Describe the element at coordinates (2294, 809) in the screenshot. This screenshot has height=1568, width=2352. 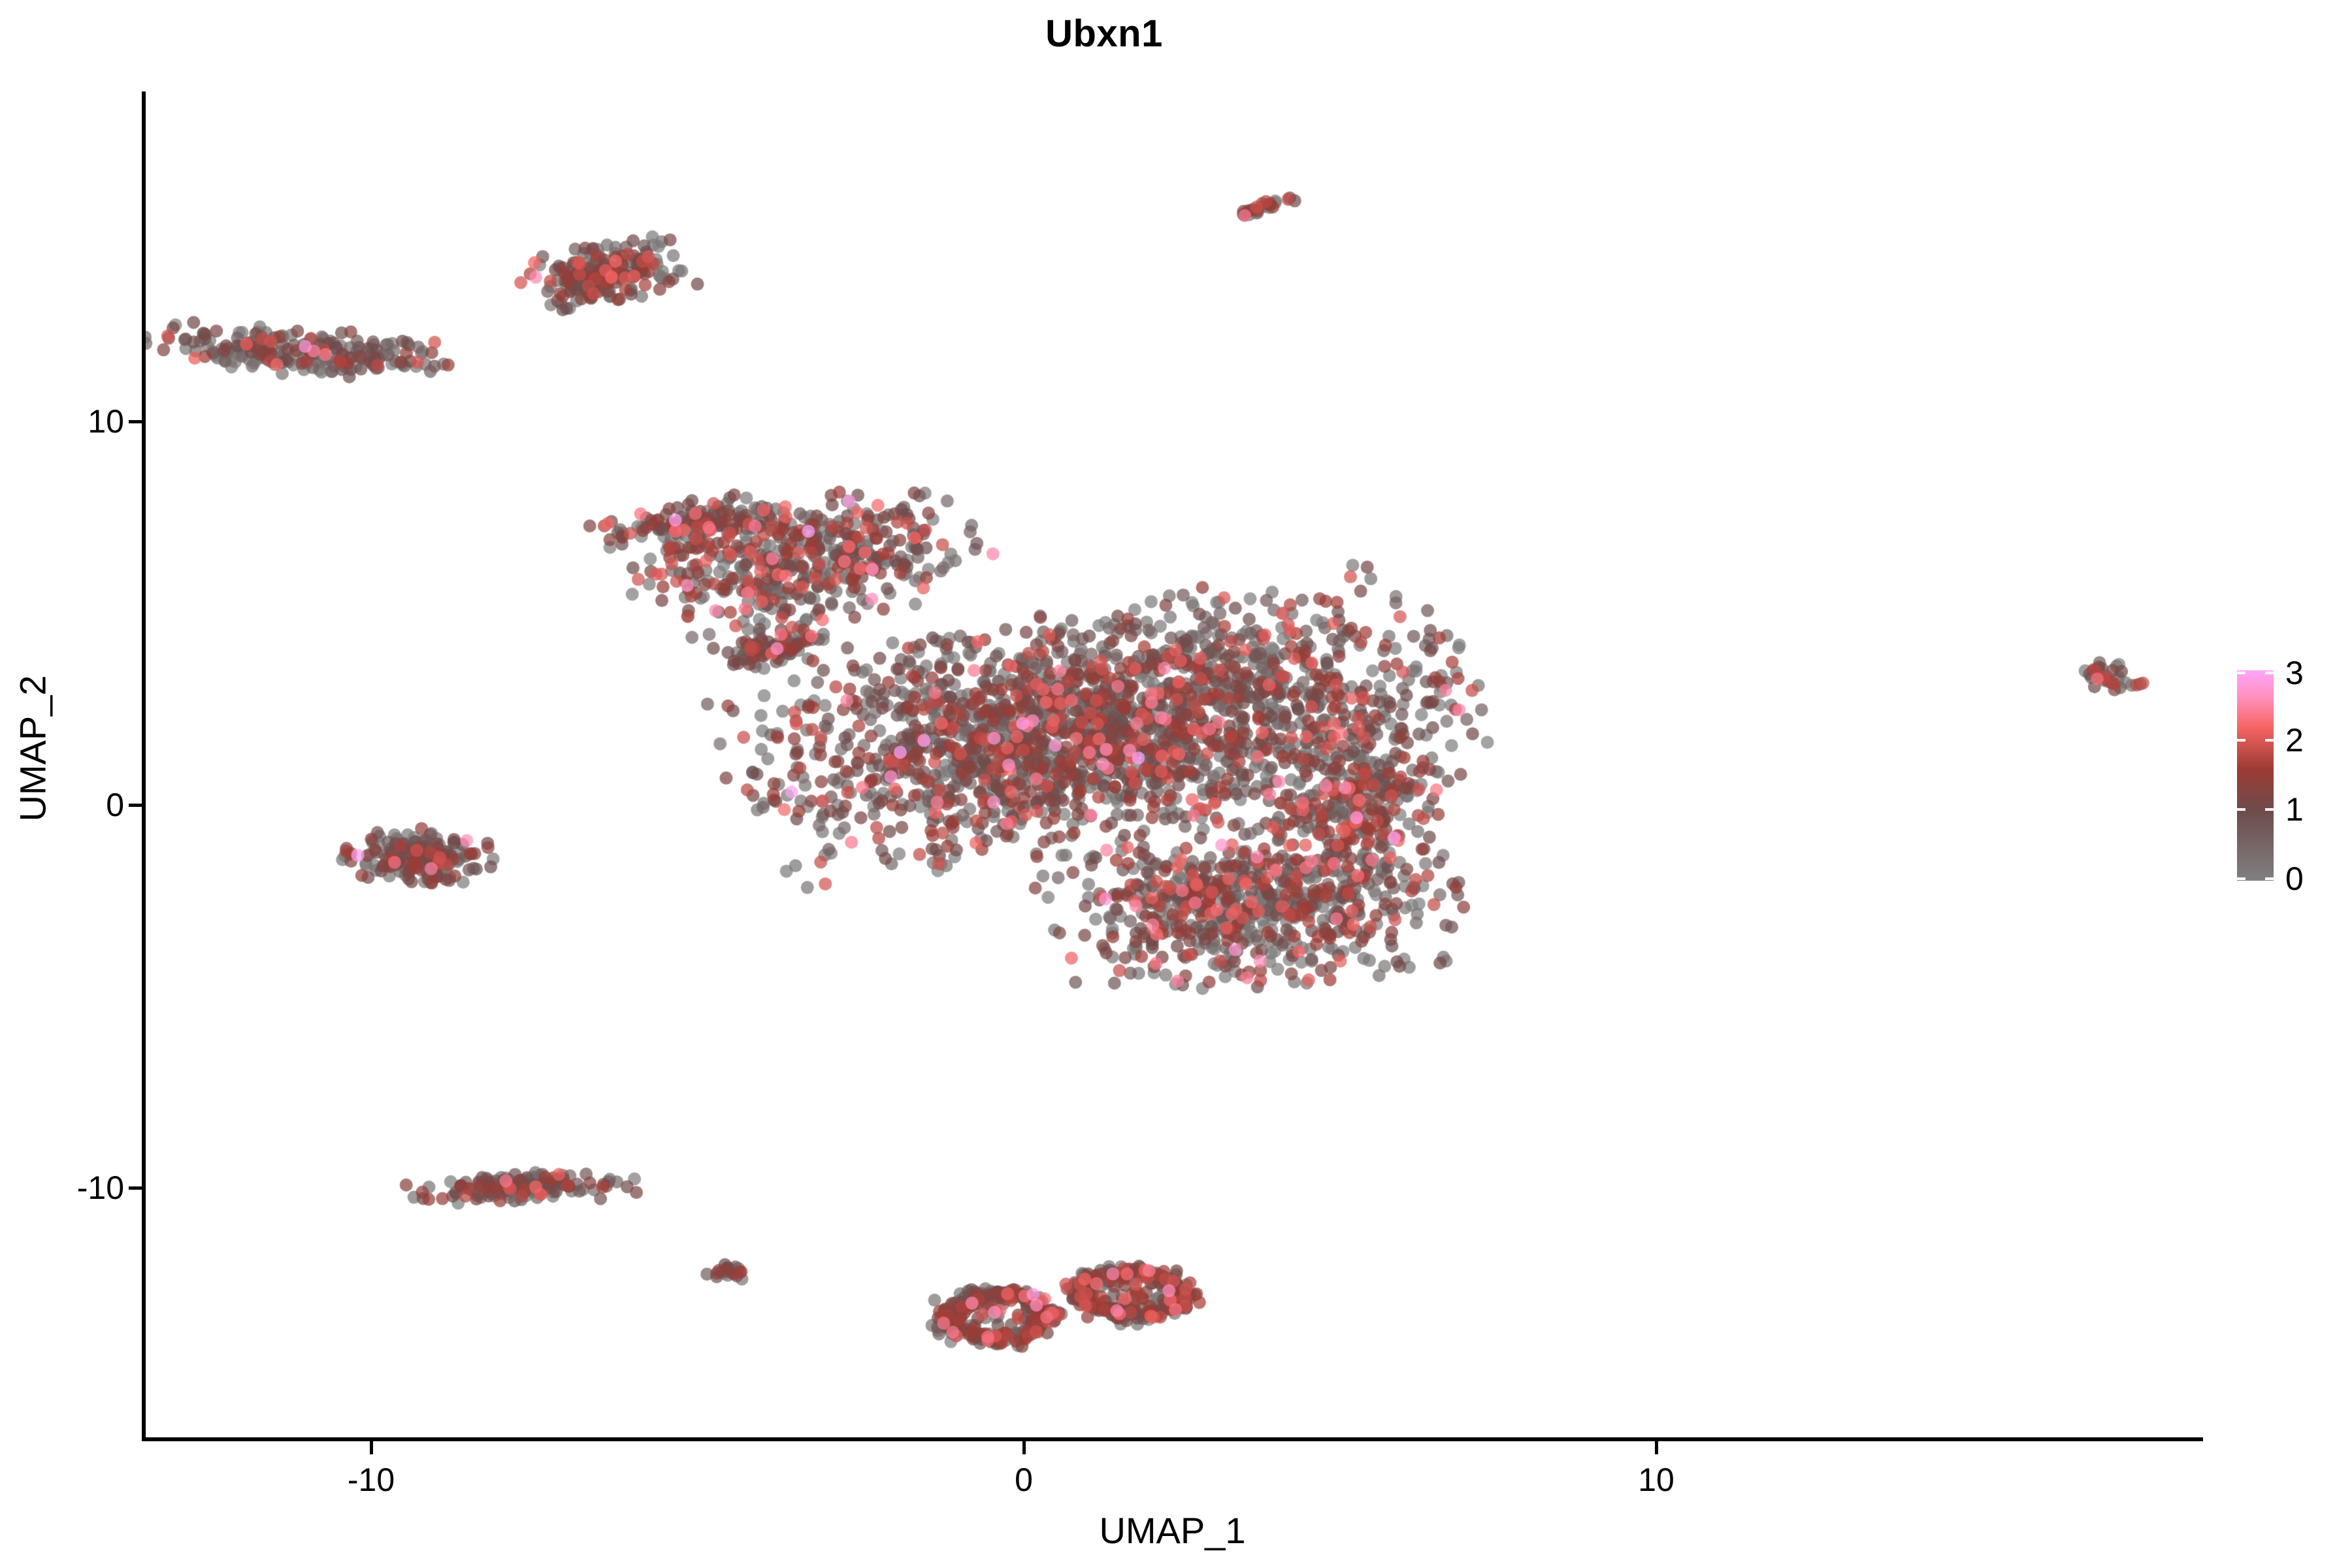
I see `legend-label-1: 1` at that location.